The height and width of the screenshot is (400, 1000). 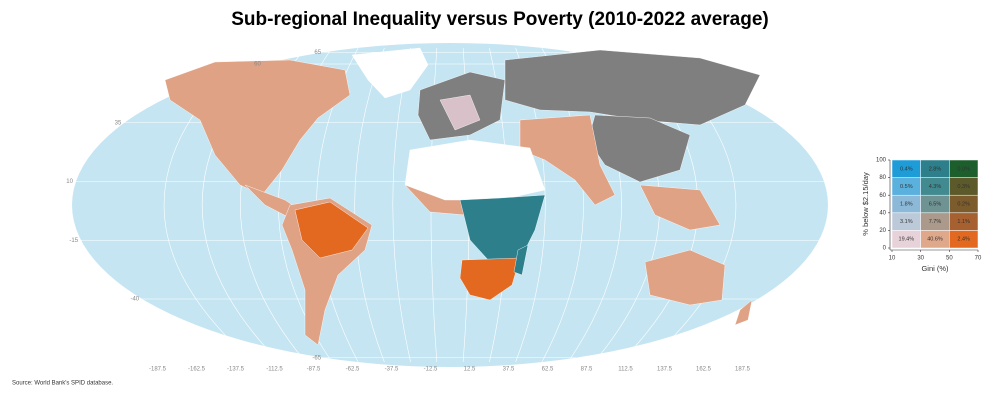 What do you see at coordinates (236, 370) in the screenshot?
I see `lon-label: -137.5` at bounding box center [236, 370].